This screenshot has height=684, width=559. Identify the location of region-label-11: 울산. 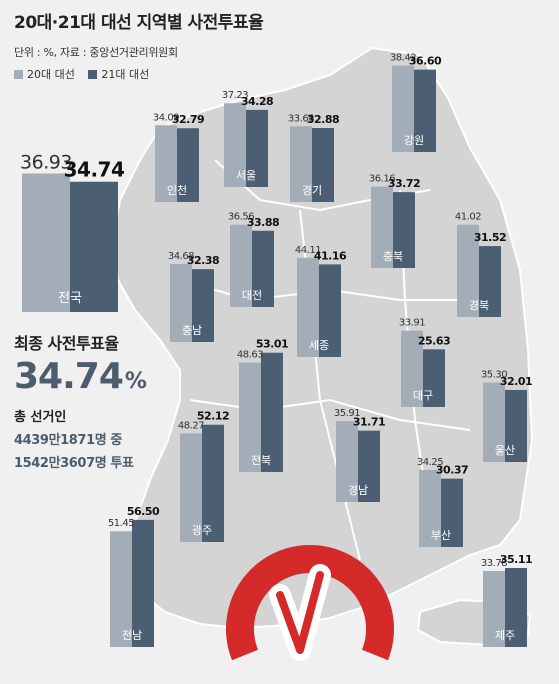
(505, 450).